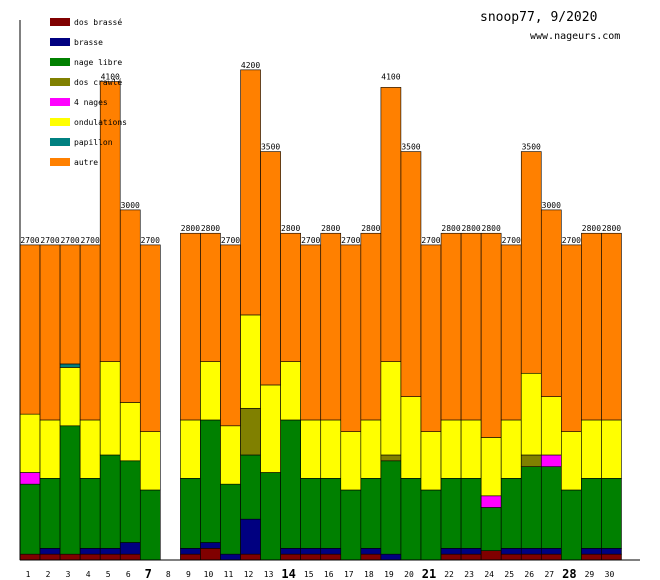  I want to click on x-tick-label: 2, so click(48, 574).